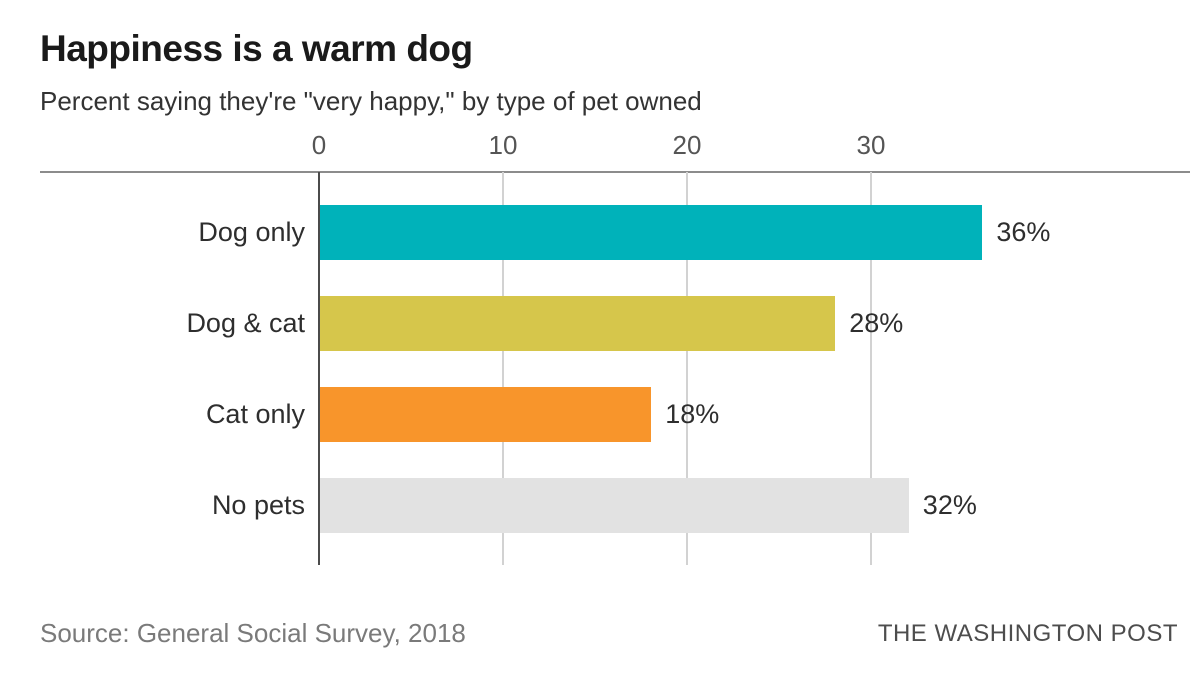 This screenshot has height=675, width=1200. Describe the element at coordinates (319, 145) in the screenshot. I see `x-tick-label: 0` at that location.